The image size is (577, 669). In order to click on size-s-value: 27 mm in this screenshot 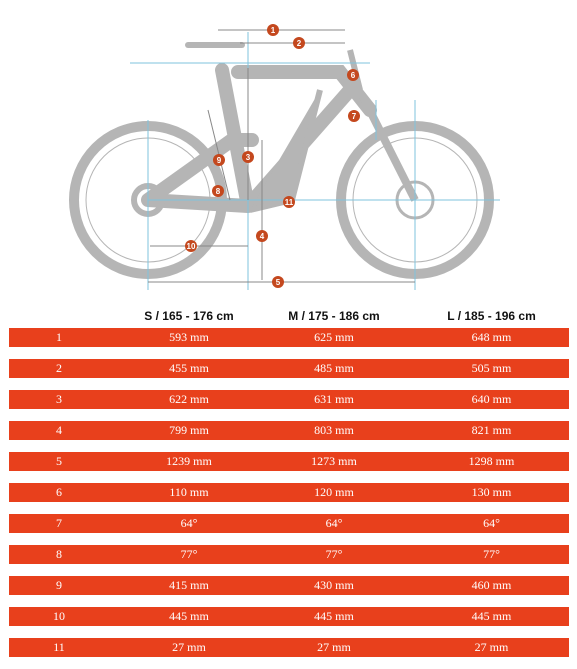, I will do `click(189, 647)`.